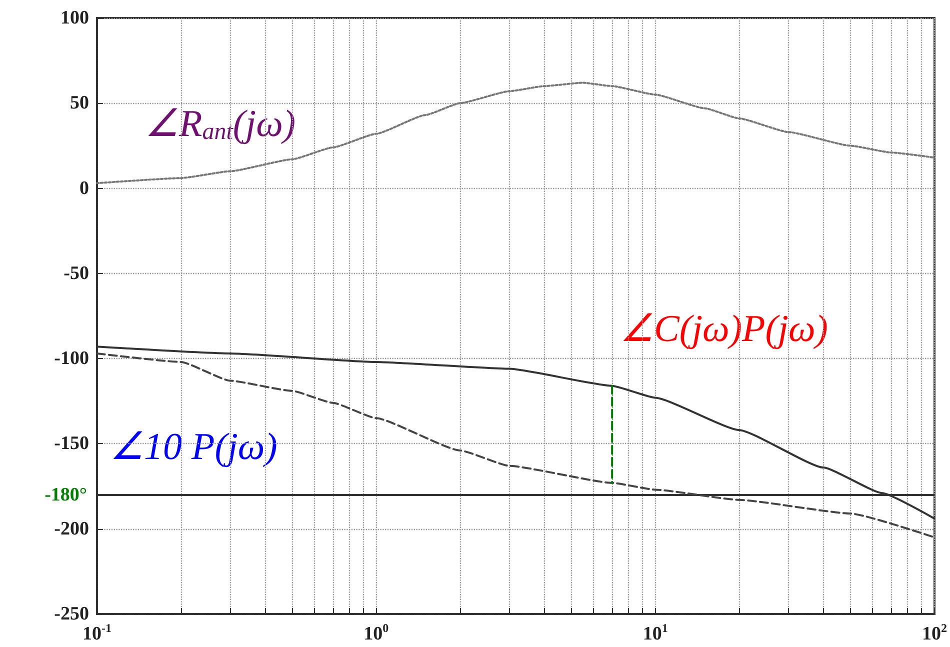 The width and height of the screenshot is (950, 647). Describe the element at coordinates (74, 18) in the screenshot. I see `y-tick-label: 100` at that location.